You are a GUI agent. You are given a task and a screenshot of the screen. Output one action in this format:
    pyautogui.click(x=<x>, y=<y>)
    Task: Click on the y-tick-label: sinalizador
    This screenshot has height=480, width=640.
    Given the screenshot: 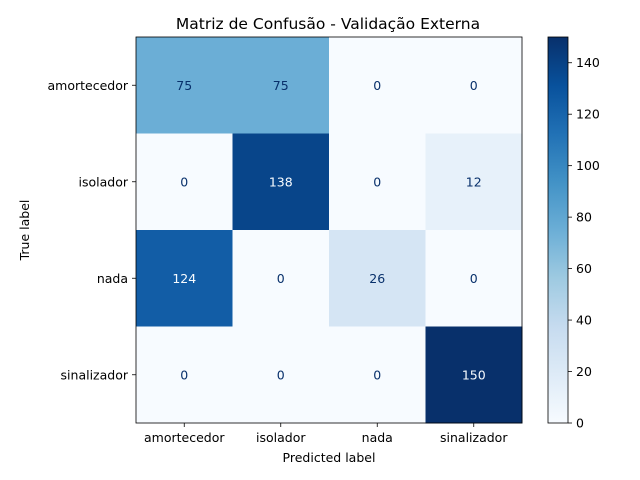 What is the action you would take?
    pyautogui.click(x=95, y=374)
    